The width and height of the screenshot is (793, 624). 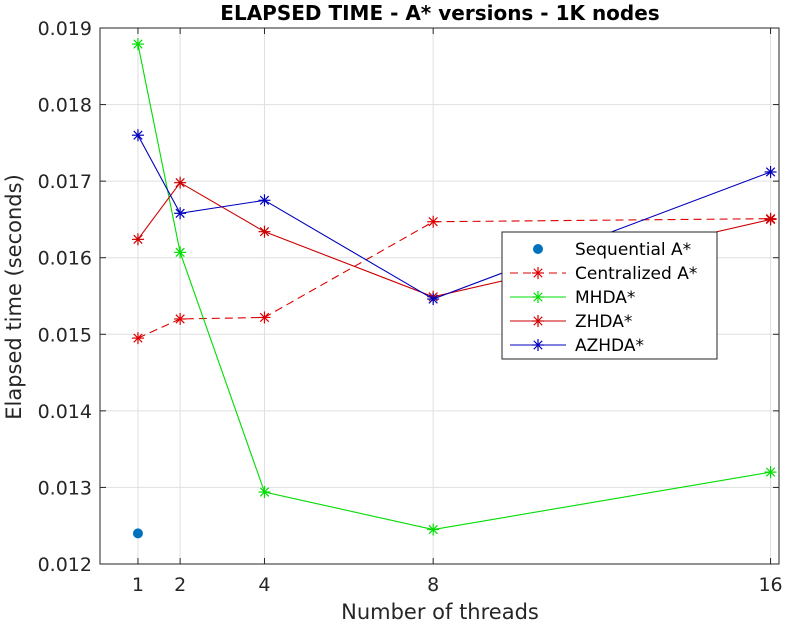 What do you see at coordinates (14, 297) in the screenshot?
I see `y-axis-title: Elapsed time (seconds)` at bounding box center [14, 297].